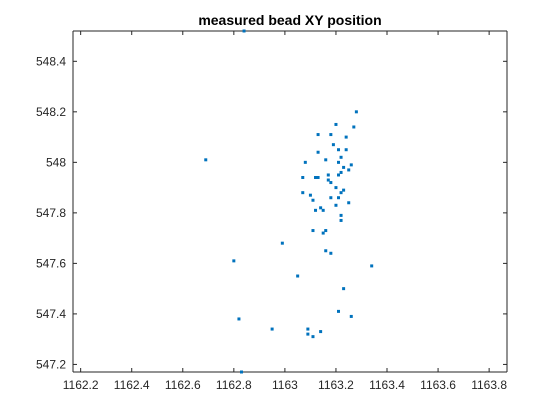  I want to click on x-tick-label: 1163.4, so click(387, 385).